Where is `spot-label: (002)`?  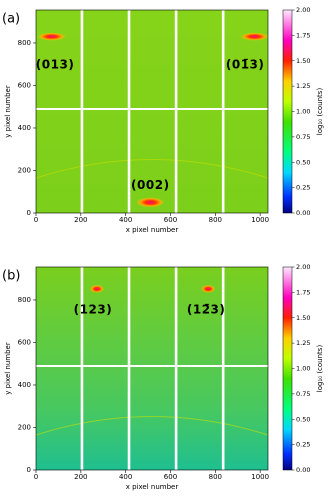
spot-label: (002) is located at coordinates (150, 185).